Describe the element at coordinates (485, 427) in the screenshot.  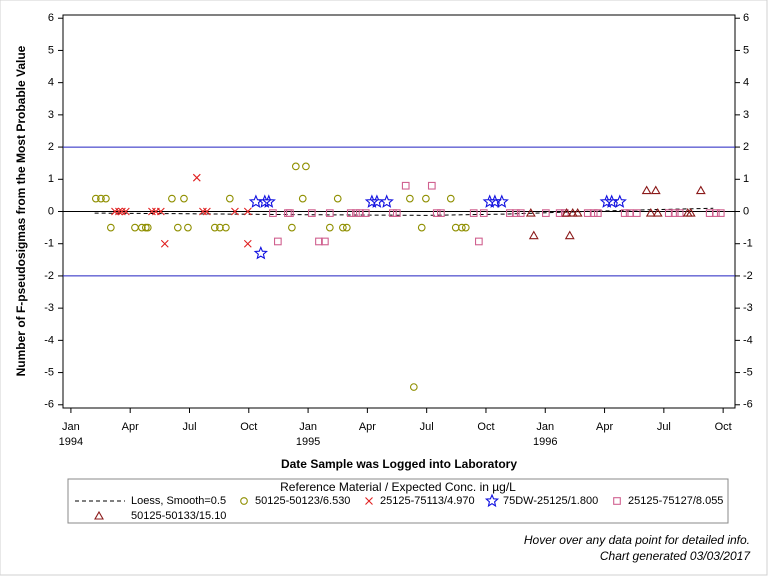
I see `x-tick-label: Oct` at that location.